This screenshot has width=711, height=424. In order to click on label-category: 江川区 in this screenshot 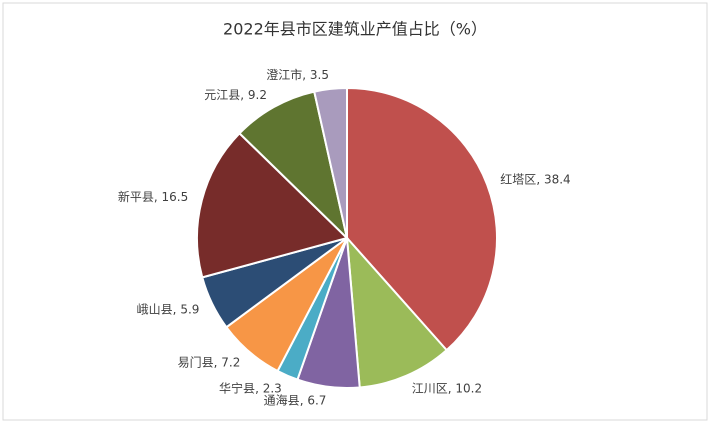, I will do `click(430, 388)`.